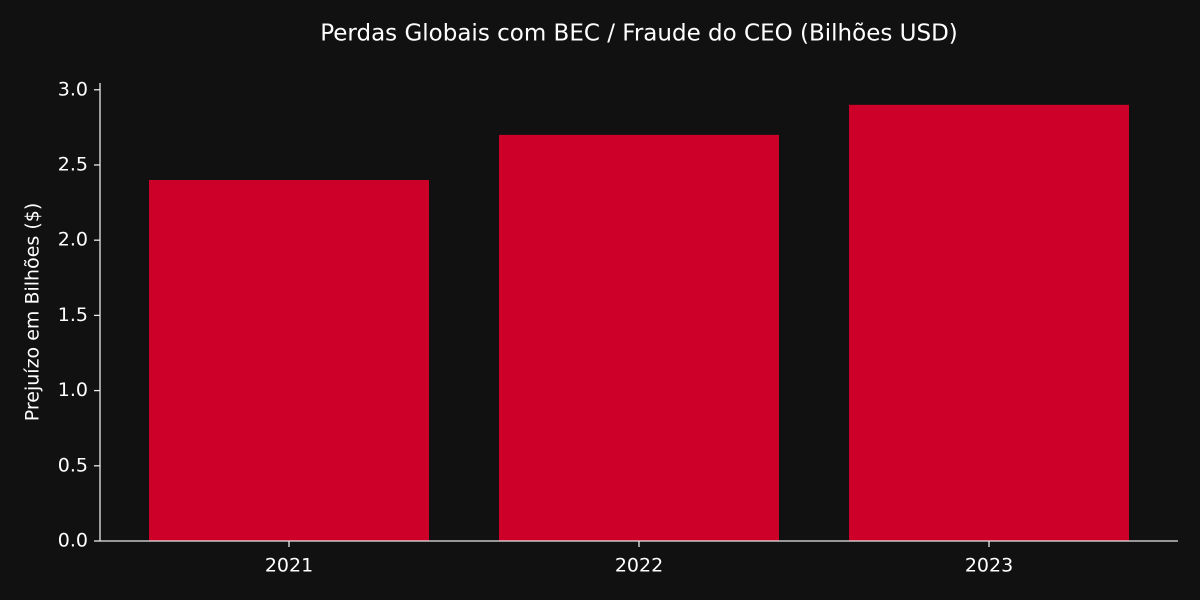 This screenshot has width=1200, height=600. I want to click on y-tick-label: 1.5, so click(73, 315).